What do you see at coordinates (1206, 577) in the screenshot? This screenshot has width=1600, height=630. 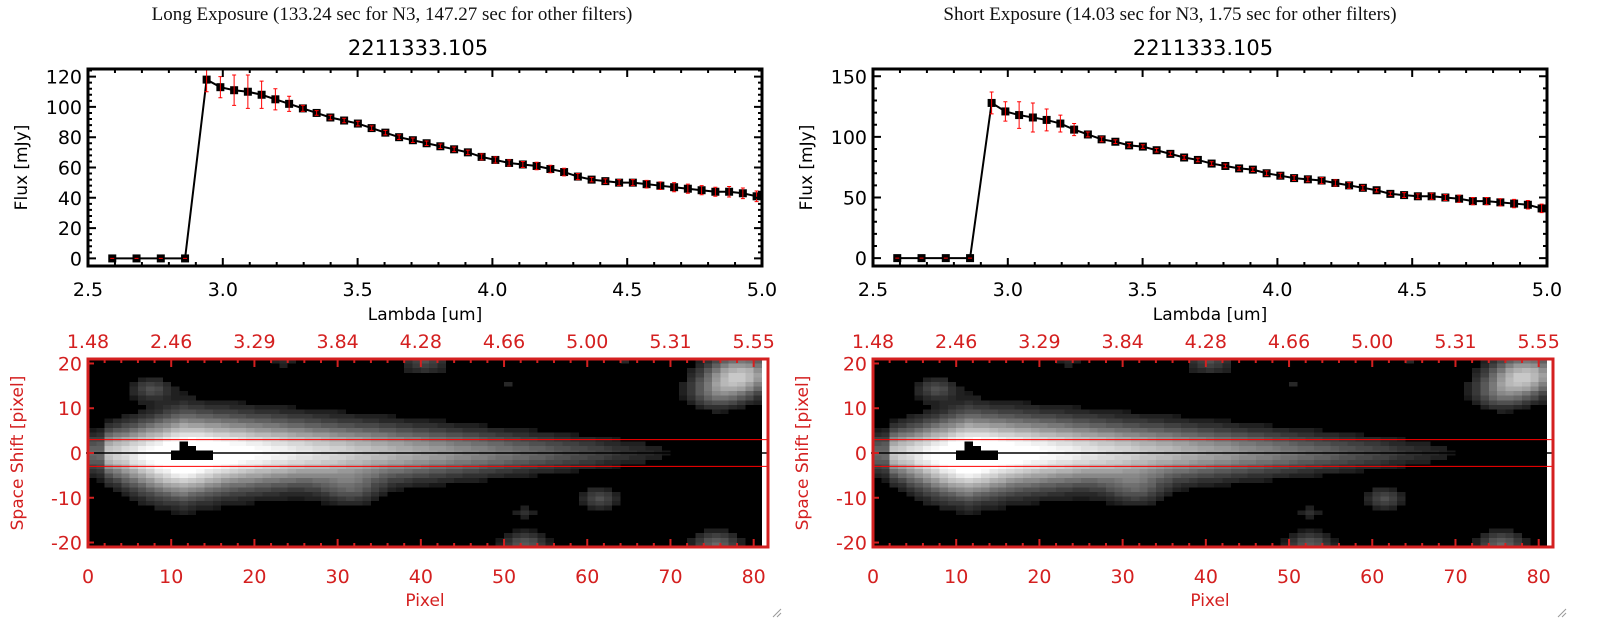 I see `x-tick-label: 40` at bounding box center [1206, 577].